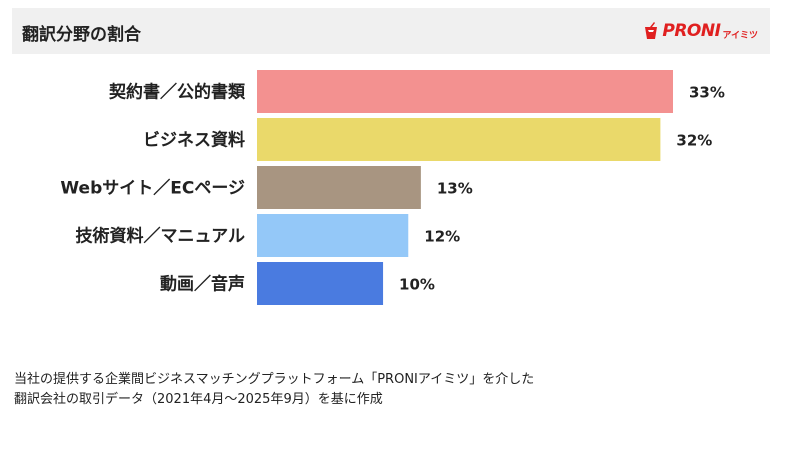  I want to click on logo-mark-icon, so click(651, 30).